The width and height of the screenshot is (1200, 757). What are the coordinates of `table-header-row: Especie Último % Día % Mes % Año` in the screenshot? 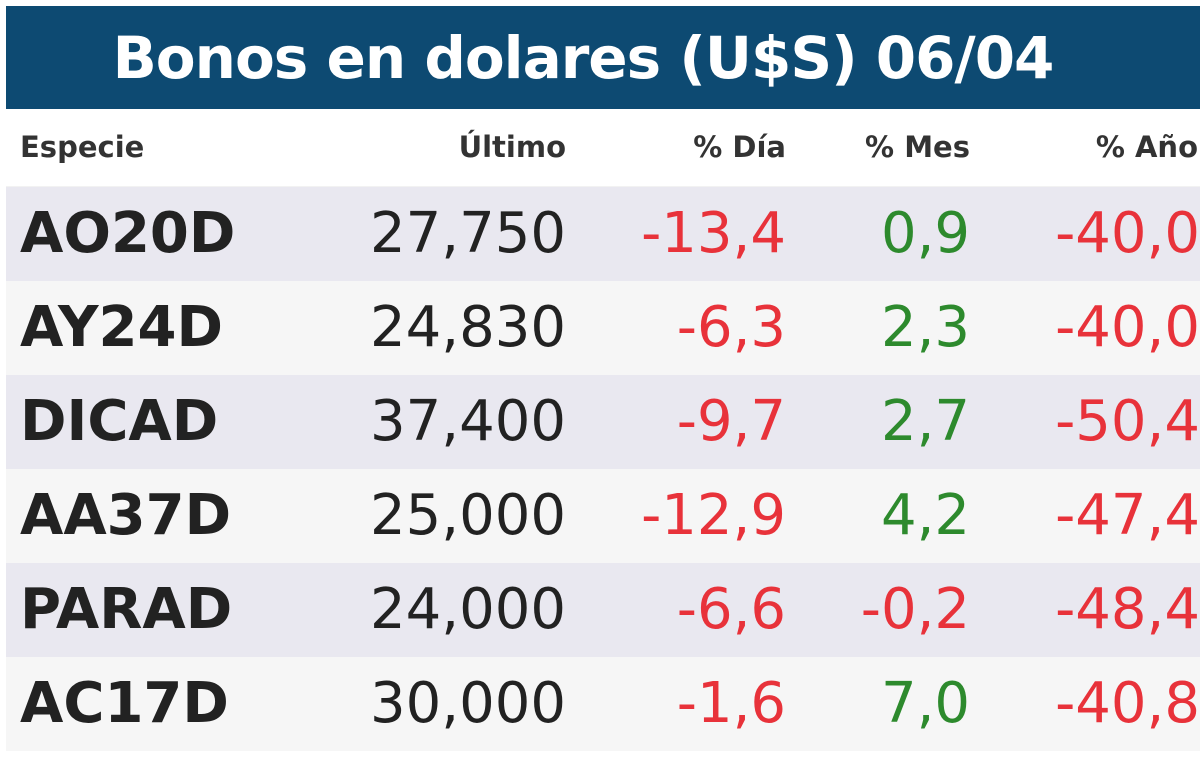 It's located at (603, 148).